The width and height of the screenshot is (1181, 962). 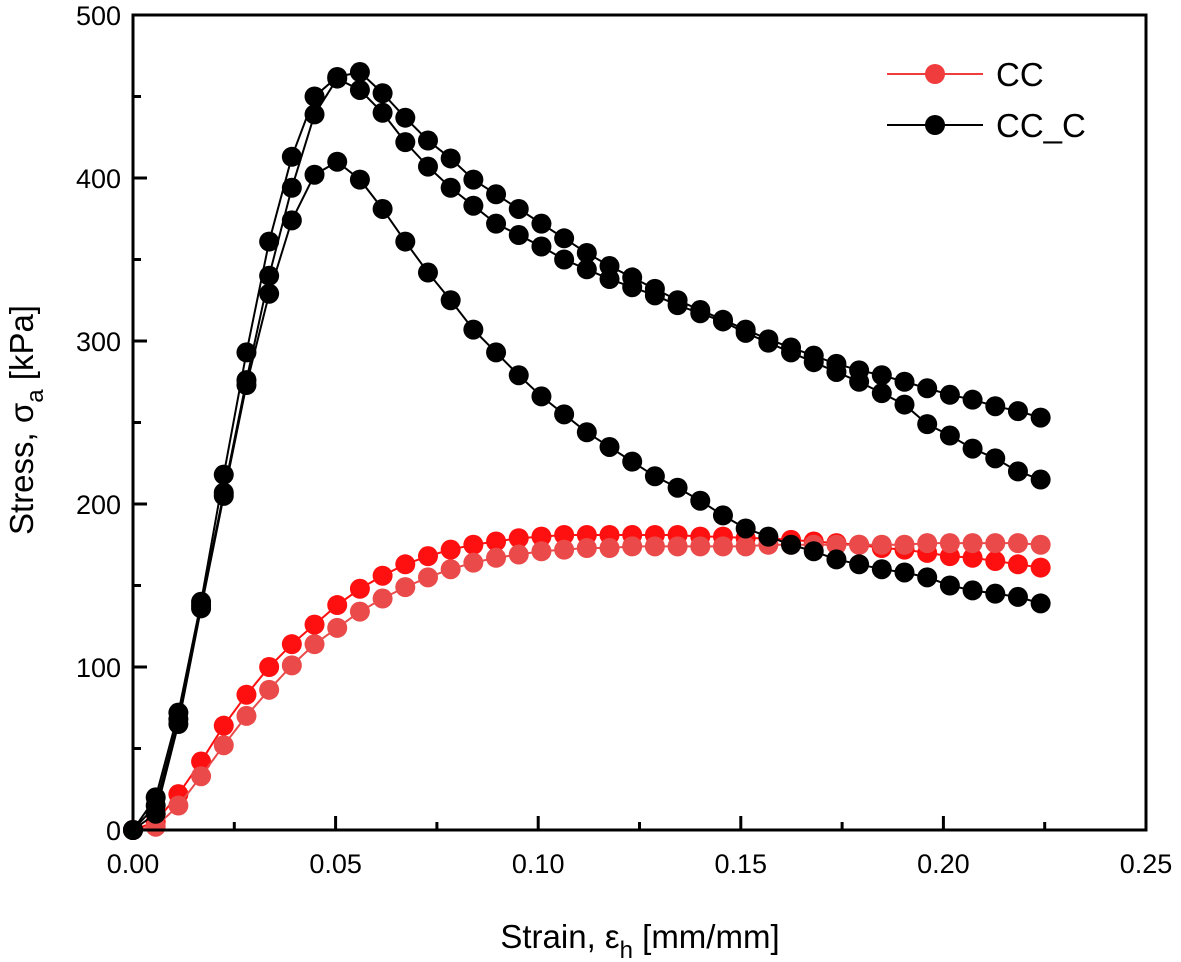 I want to click on y-axis-title: Stress, σa [kPa], so click(x=26, y=420).